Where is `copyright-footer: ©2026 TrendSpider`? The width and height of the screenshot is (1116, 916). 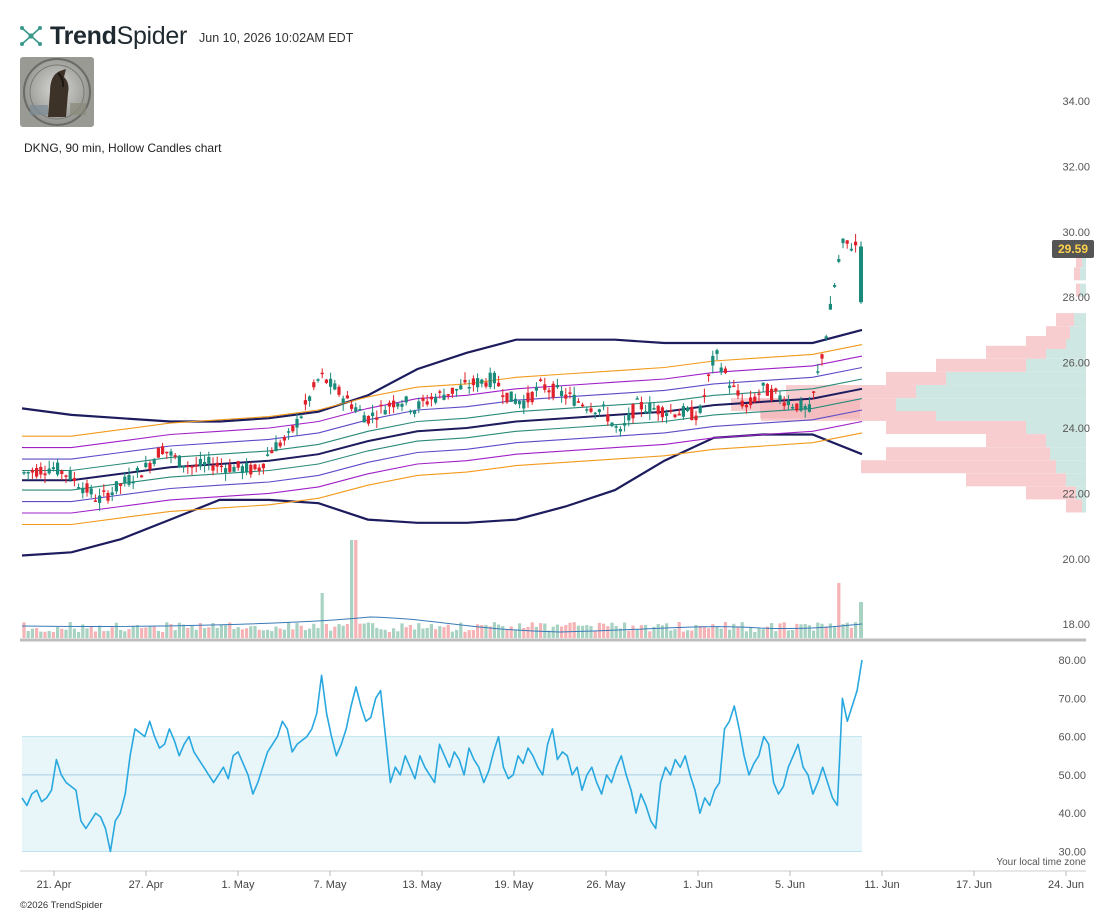 copyright-footer: ©2026 TrendSpider is located at coordinates (61, 905).